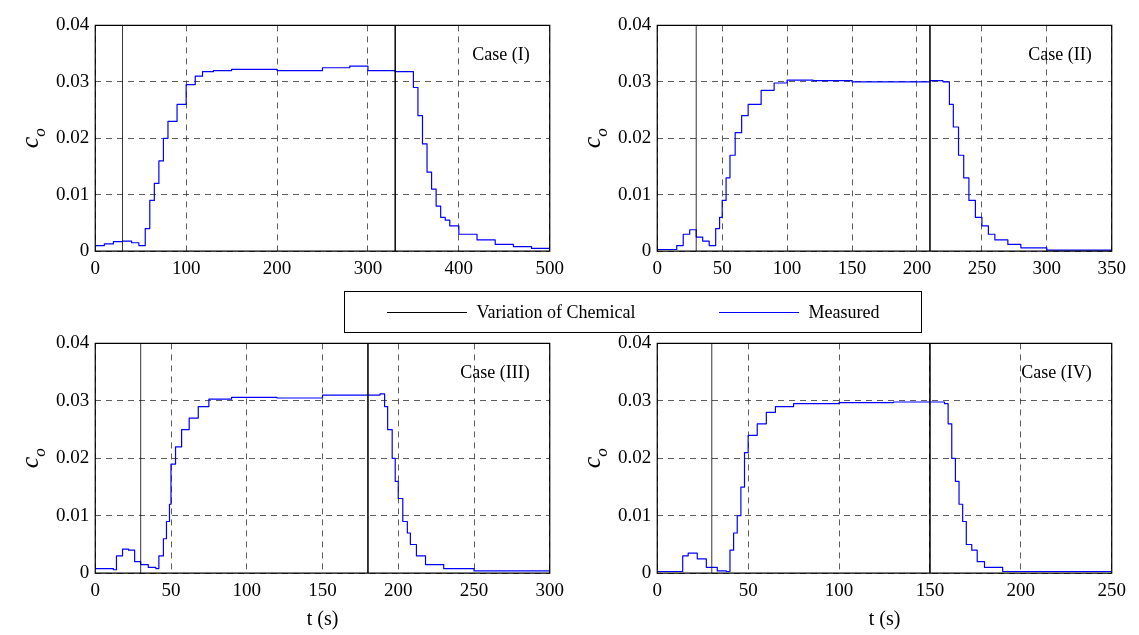 The height and width of the screenshot is (635, 1139). Describe the element at coordinates (556, 312) in the screenshot. I see `legend-label: Variation of Chemical` at that location.